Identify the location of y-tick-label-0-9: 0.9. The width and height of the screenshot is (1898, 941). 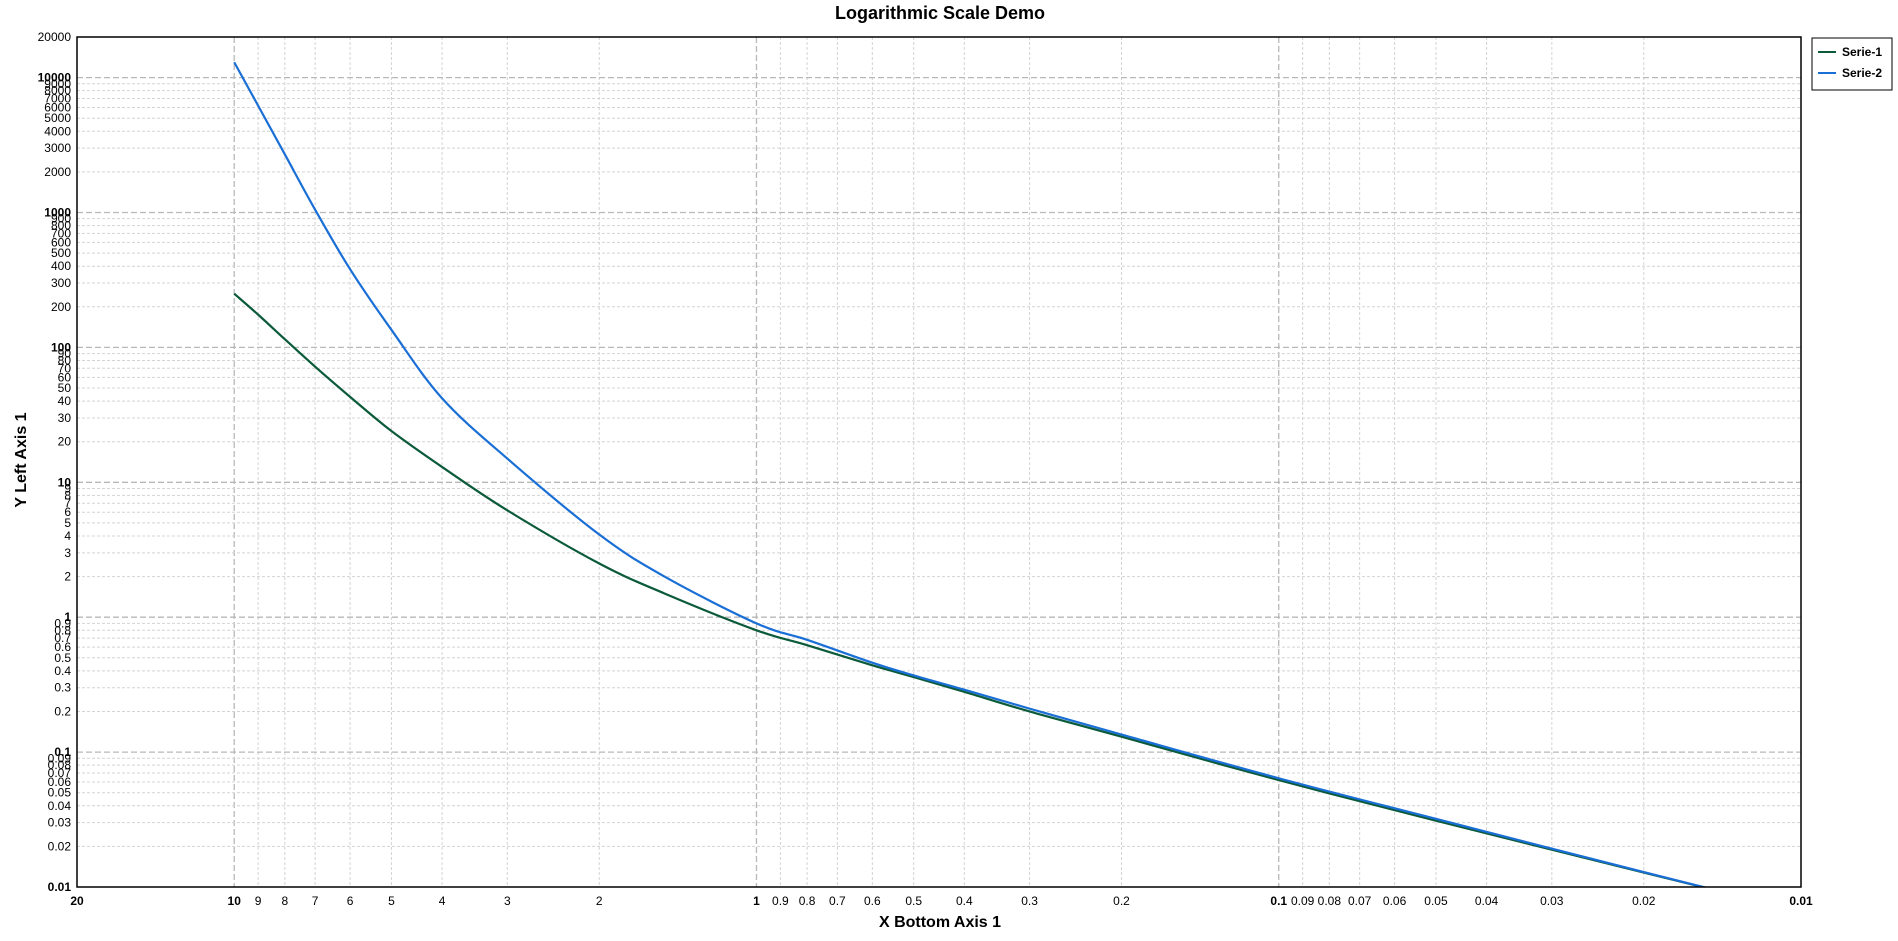
(62, 623).